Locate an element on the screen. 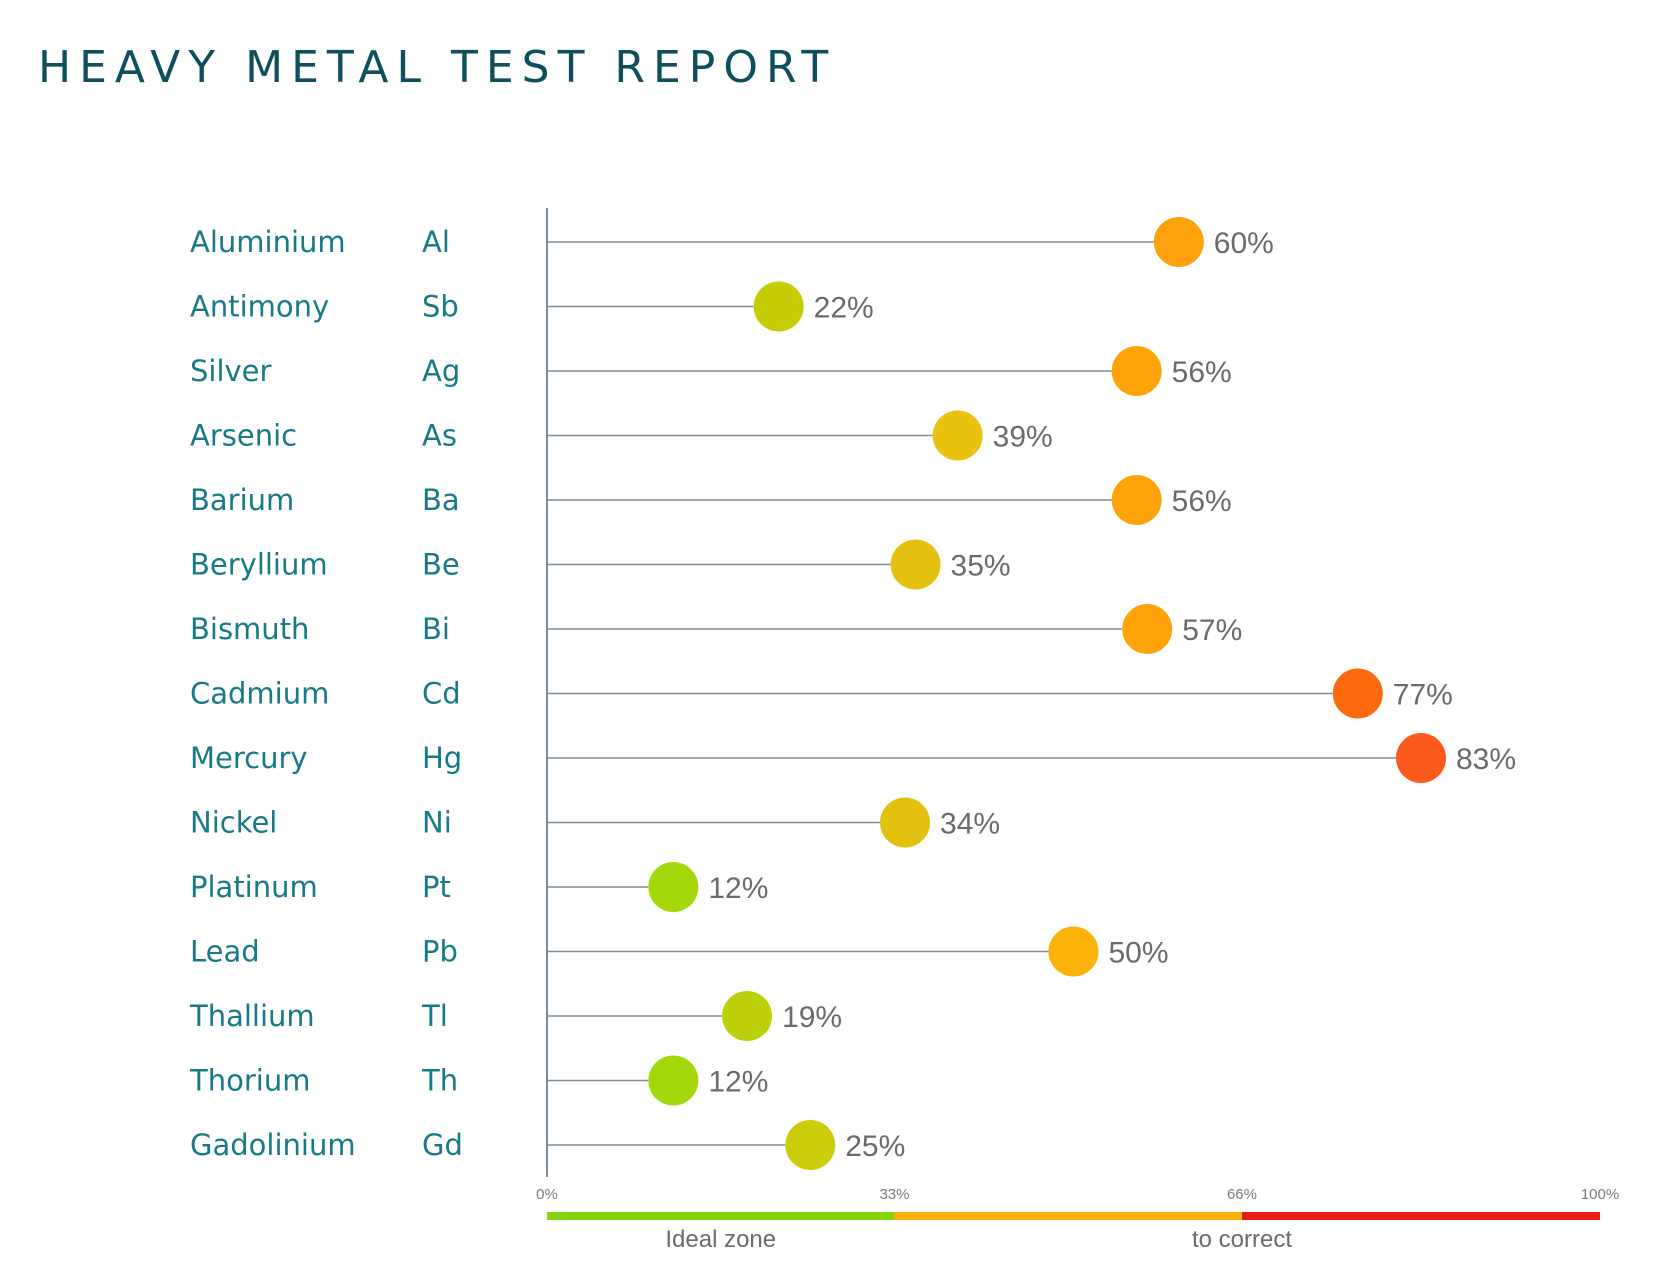 This screenshot has height=1284, width=1656. element-name: Nickel is located at coordinates (233, 823).